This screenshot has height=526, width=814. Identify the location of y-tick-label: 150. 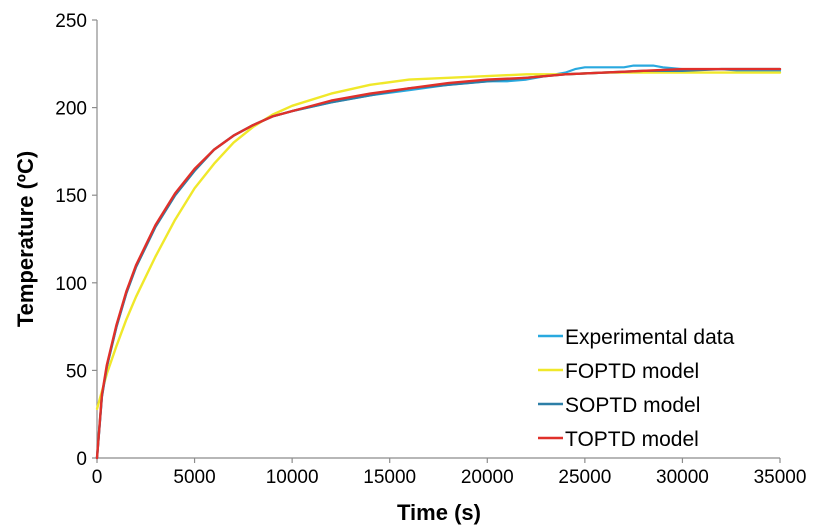
(71, 196).